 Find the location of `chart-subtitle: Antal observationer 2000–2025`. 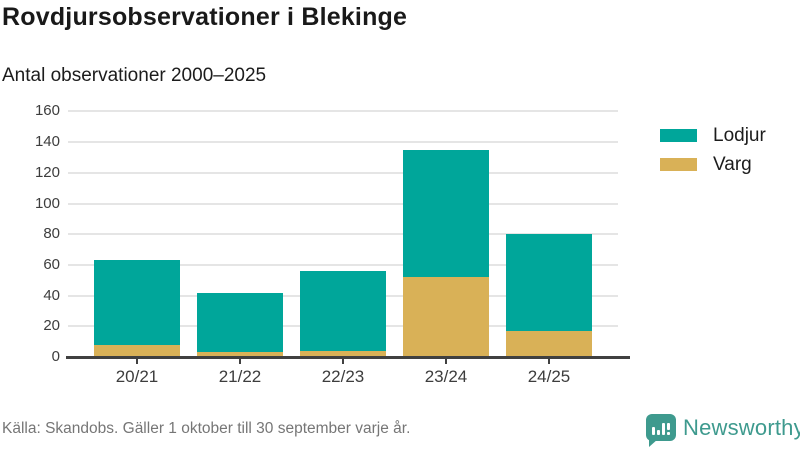

chart-subtitle: Antal observationer 2000–2025 is located at coordinates (134, 75).